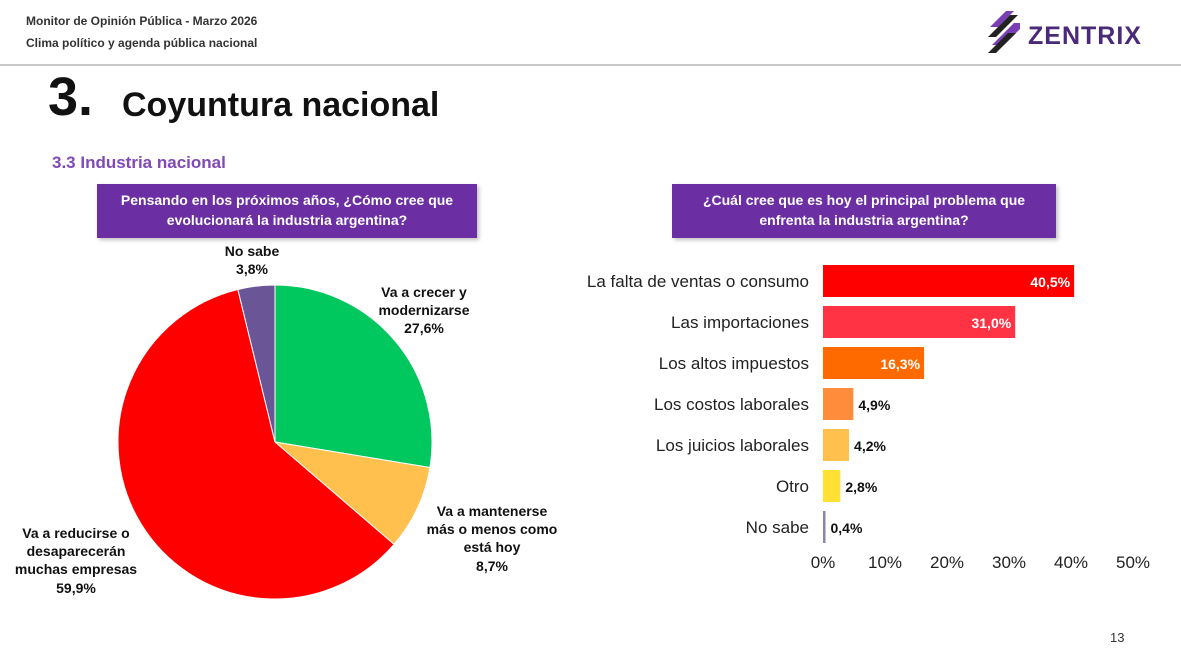  What do you see at coordinates (847, 528) in the screenshot?
I see `bar-value-label: 0,4%` at bounding box center [847, 528].